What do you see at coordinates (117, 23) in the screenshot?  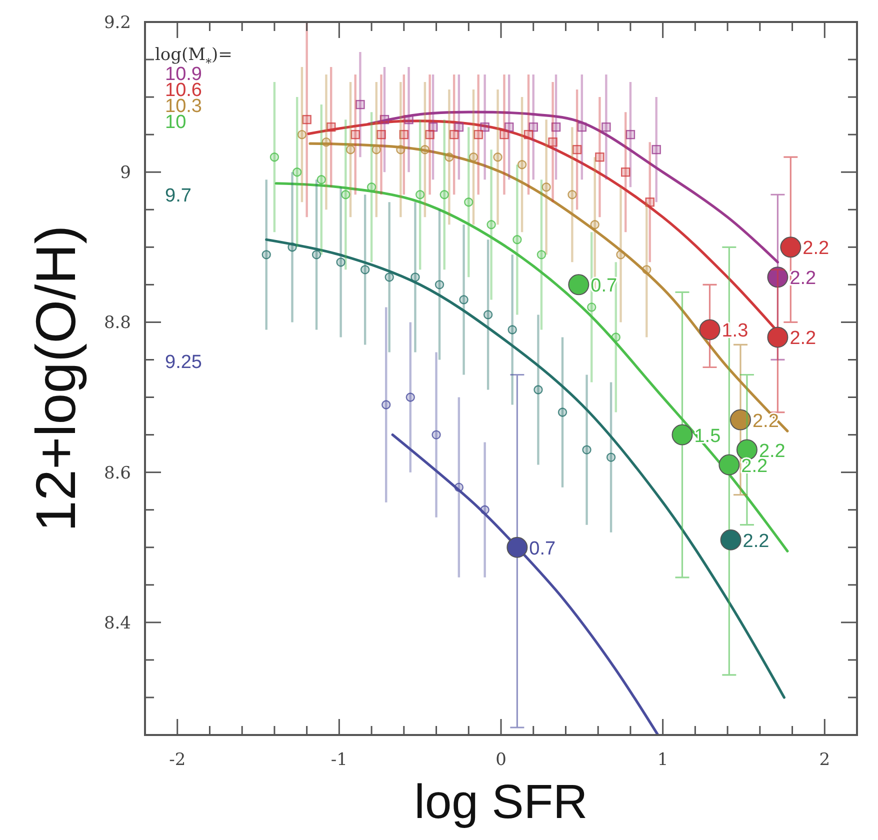 I see `y-tick-label: 9.2` at bounding box center [117, 23].